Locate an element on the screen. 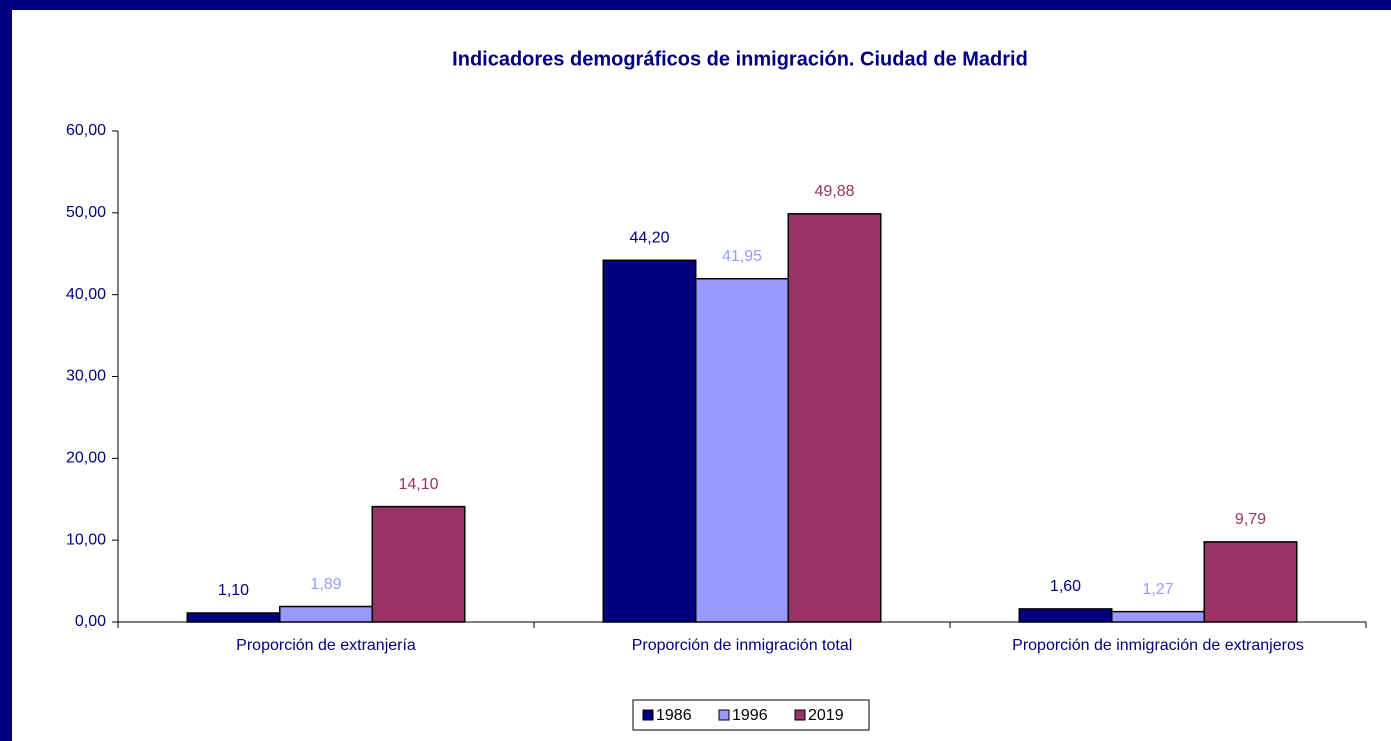  value-label: 14,10 is located at coordinates (418, 484).